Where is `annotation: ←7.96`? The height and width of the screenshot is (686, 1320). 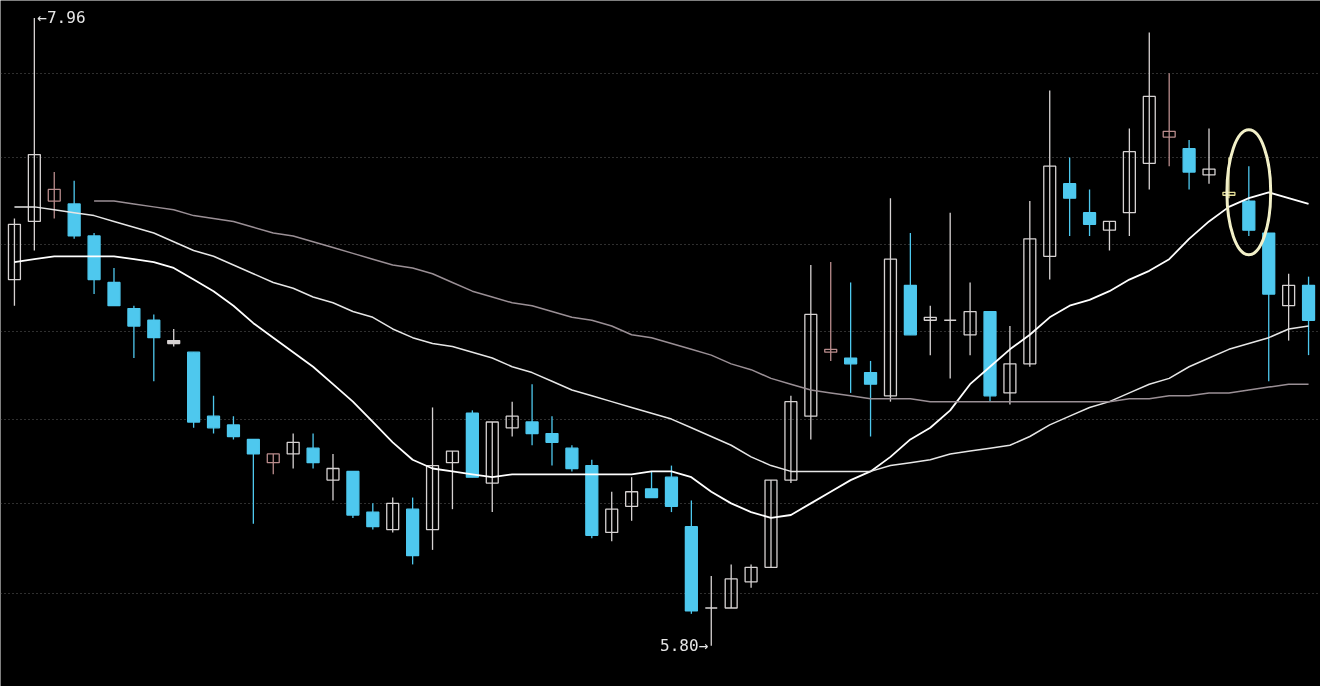 annotation: ←7.96 is located at coordinates (61, 18).